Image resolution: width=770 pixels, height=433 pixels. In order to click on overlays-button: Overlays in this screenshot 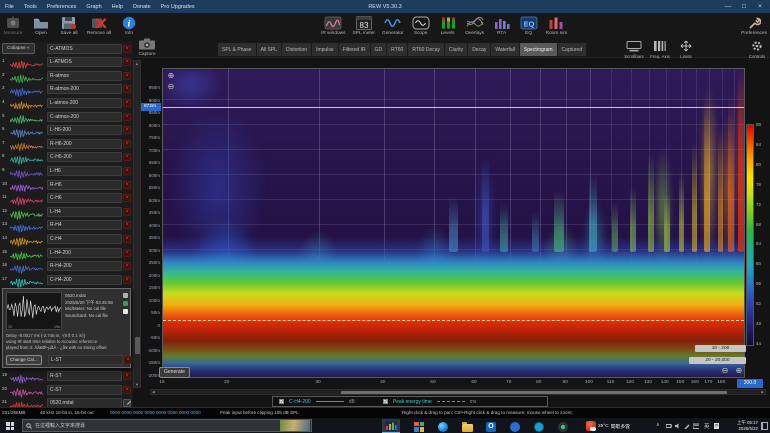, I will do `click(475, 25)`.